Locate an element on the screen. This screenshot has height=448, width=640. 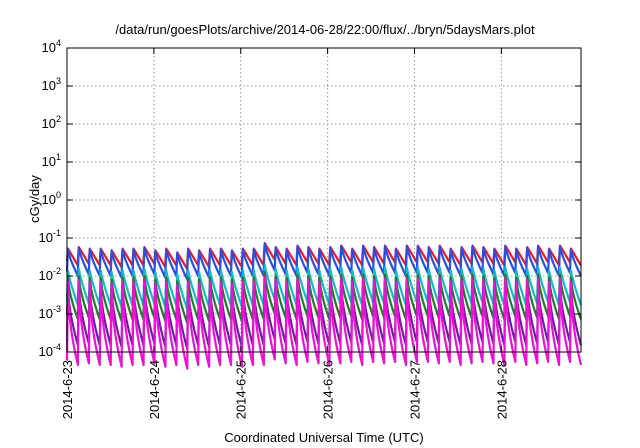
x-tick-label: 2014-6-27 is located at coordinates (414, 389).